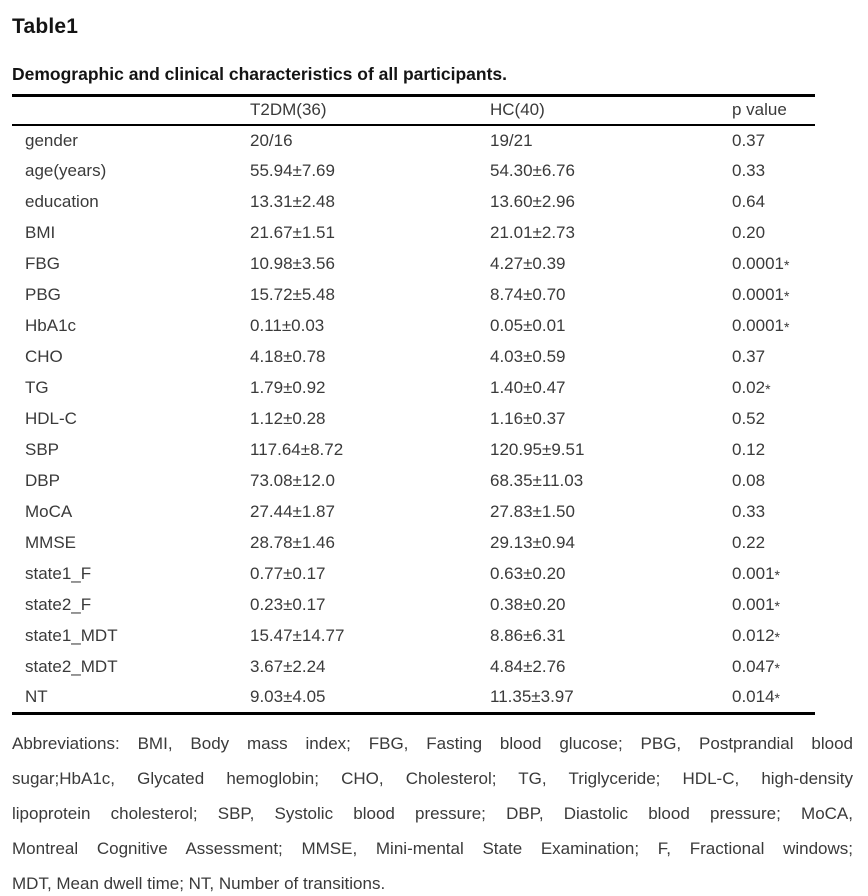 The height and width of the screenshot is (896, 868). Describe the element at coordinates (288, 697) in the screenshot. I see `cell-t2dm-value: 9.03±4.05` at that location.